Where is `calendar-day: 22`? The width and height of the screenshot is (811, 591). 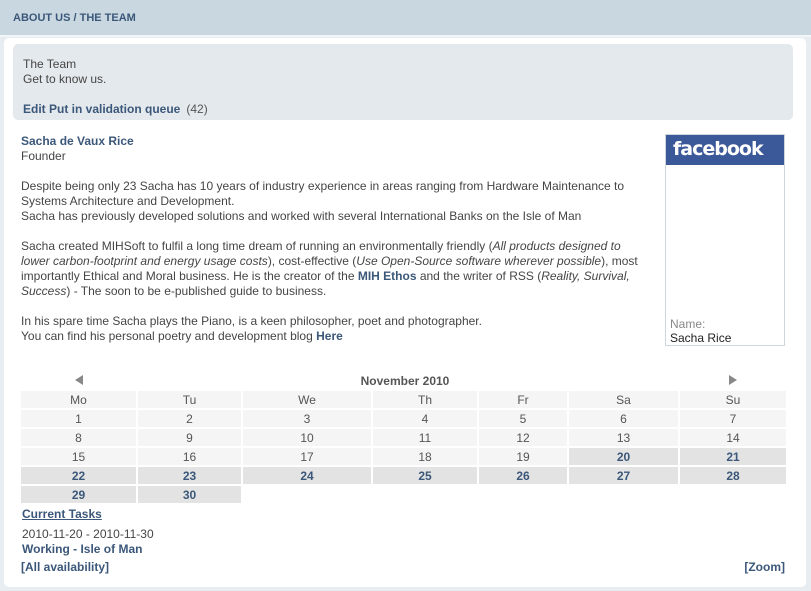
calendar-day: 22 is located at coordinates (78, 475).